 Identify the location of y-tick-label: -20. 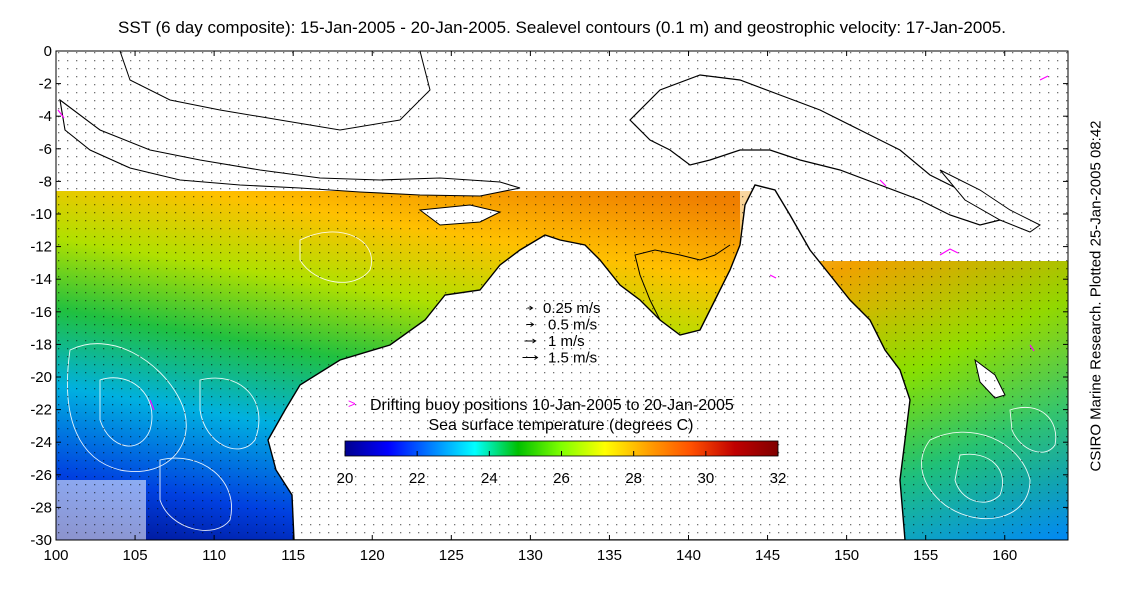
(41, 377).